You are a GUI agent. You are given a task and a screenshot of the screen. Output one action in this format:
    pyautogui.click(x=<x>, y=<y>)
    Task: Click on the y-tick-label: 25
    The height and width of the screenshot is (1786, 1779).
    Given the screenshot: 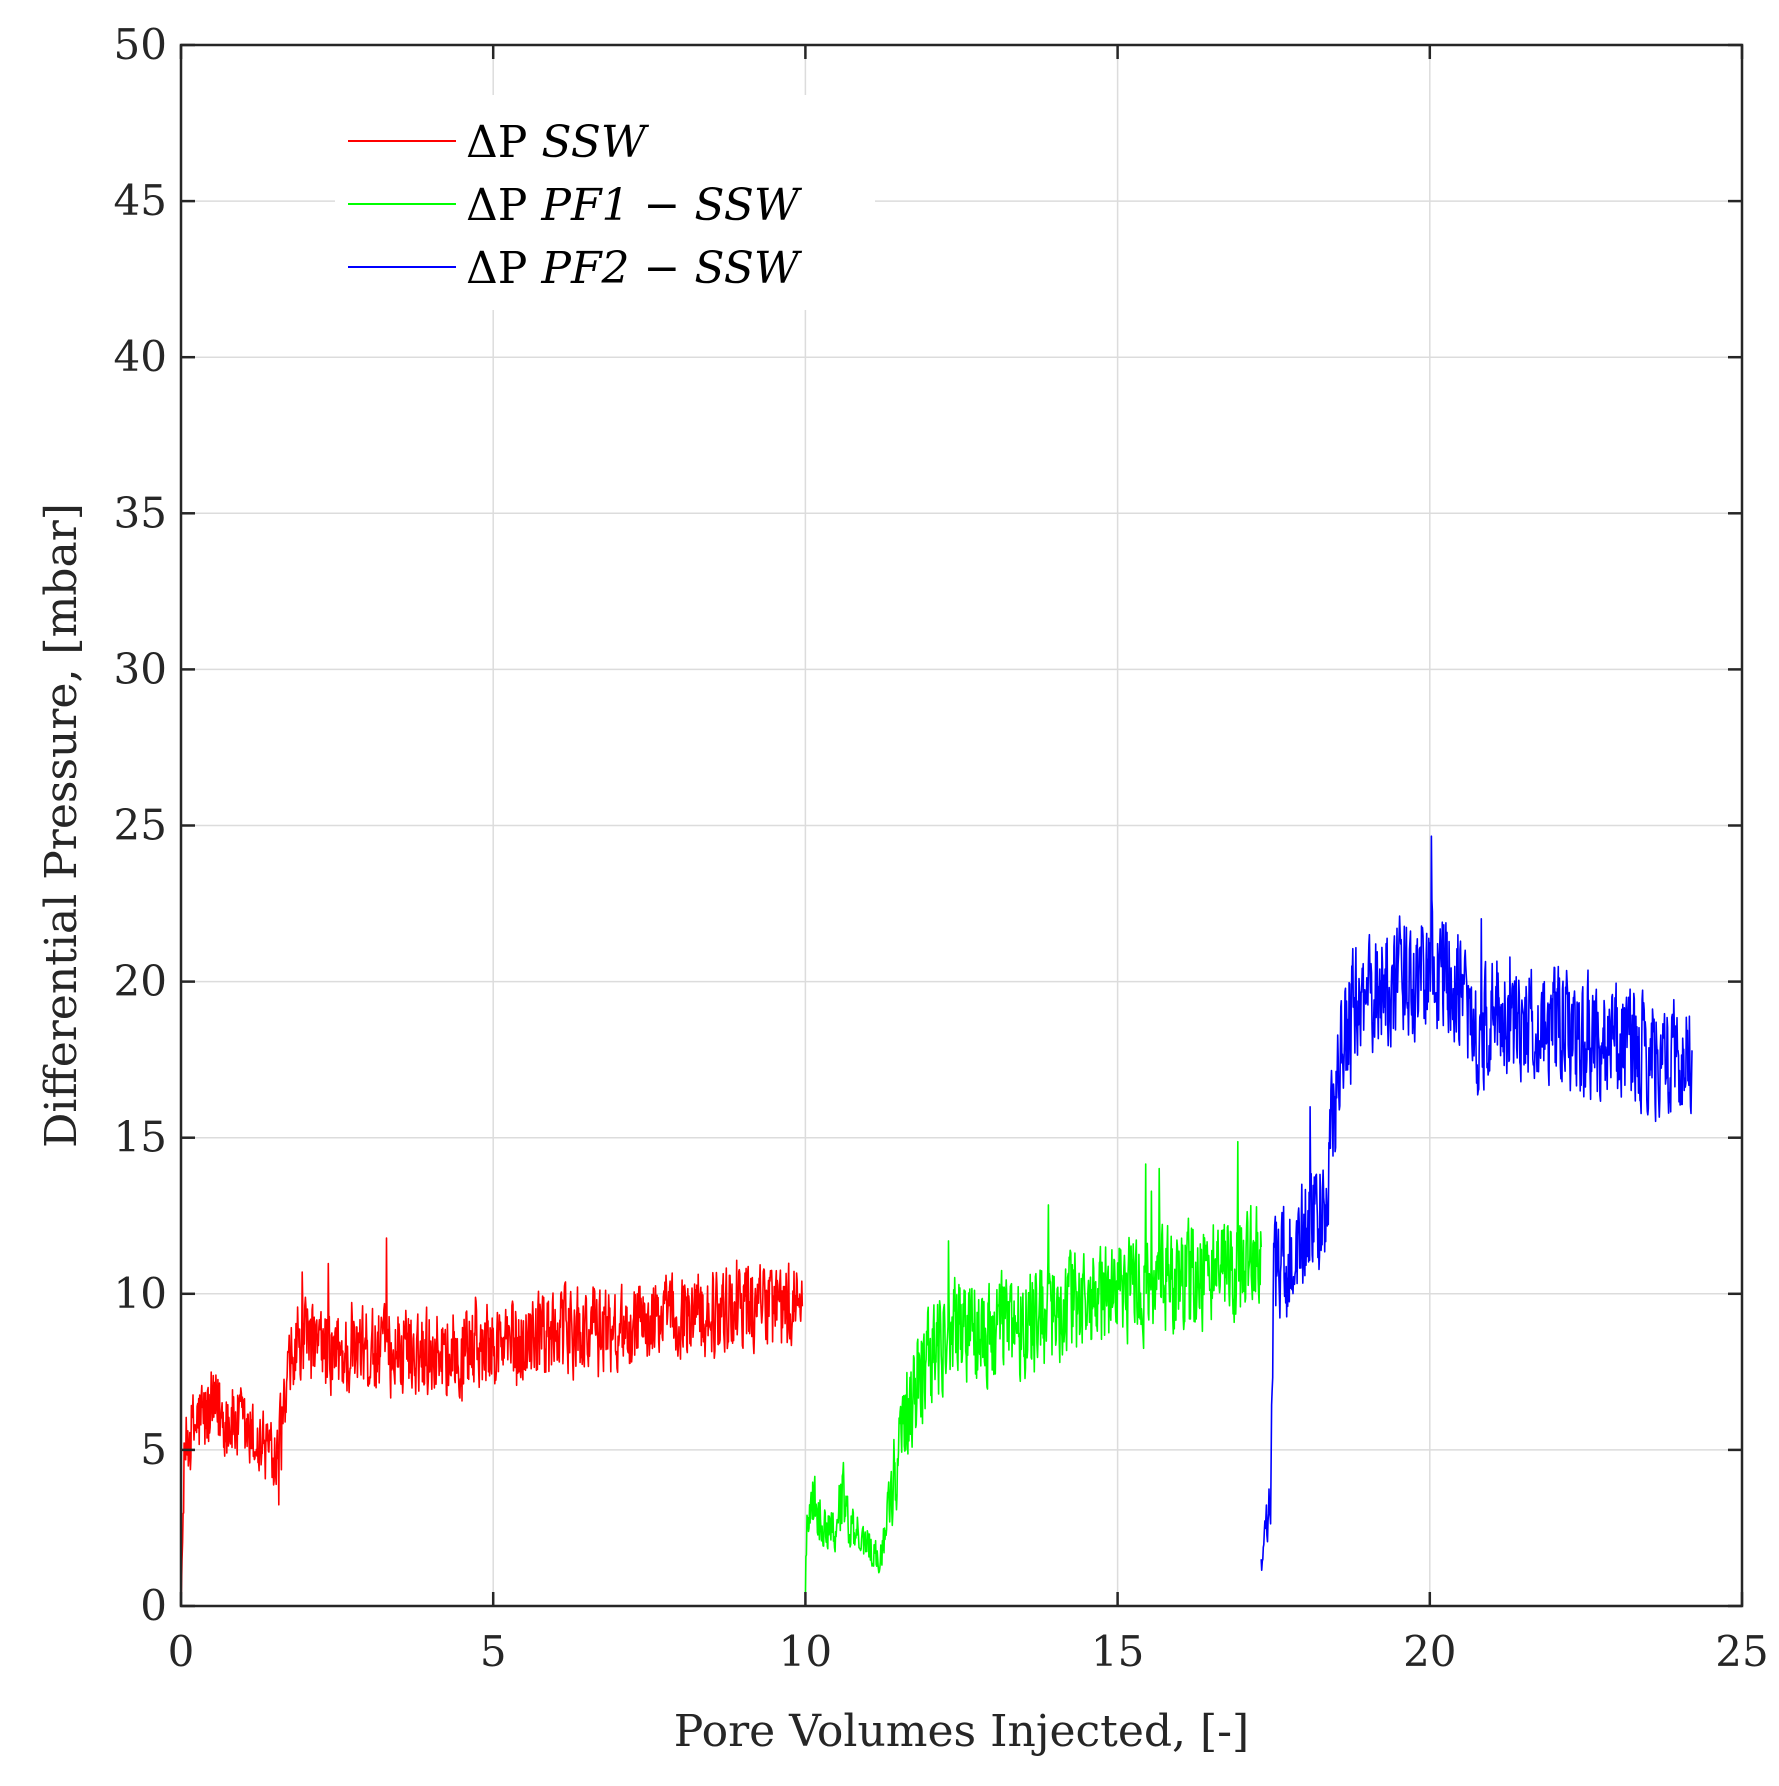 What is the action you would take?
    pyautogui.click(x=140, y=825)
    